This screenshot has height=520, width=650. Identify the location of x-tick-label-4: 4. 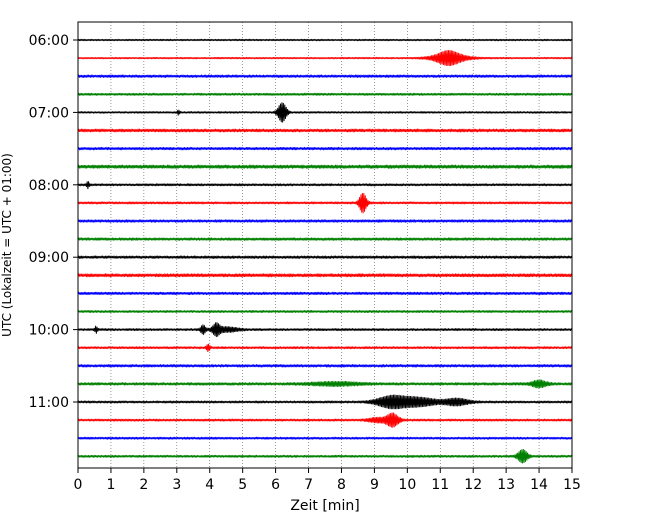
(209, 485).